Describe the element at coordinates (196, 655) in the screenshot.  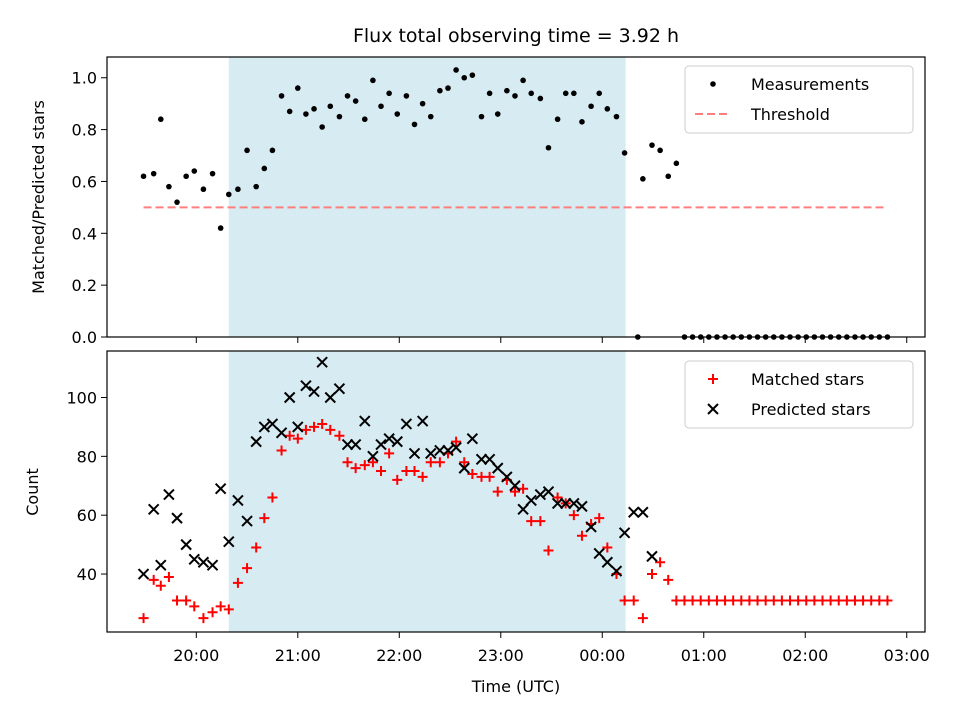
I see `x-tick-label: 20:00` at that location.